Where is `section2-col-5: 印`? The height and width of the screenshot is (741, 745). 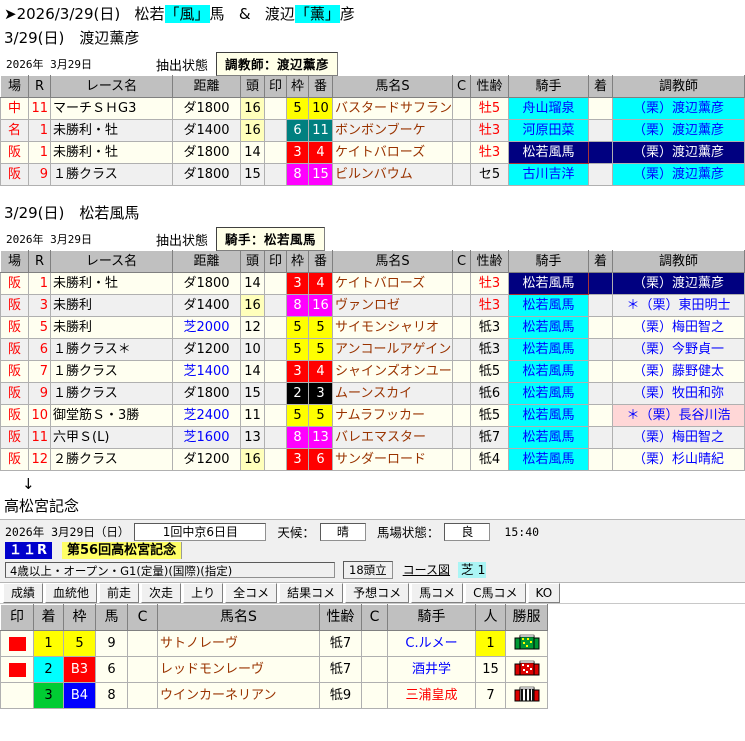 section2-col-5: 印 is located at coordinates (275, 261).